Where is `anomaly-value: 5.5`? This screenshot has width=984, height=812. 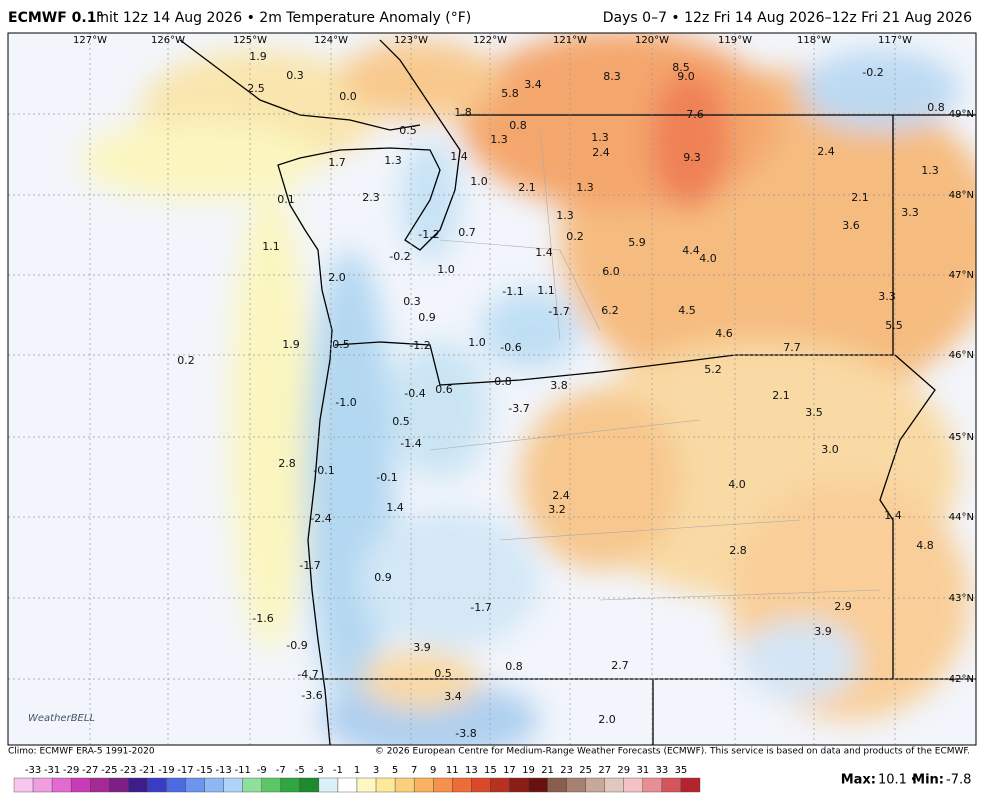
anomaly-value: 5.5 is located at coordinates (894, 325).